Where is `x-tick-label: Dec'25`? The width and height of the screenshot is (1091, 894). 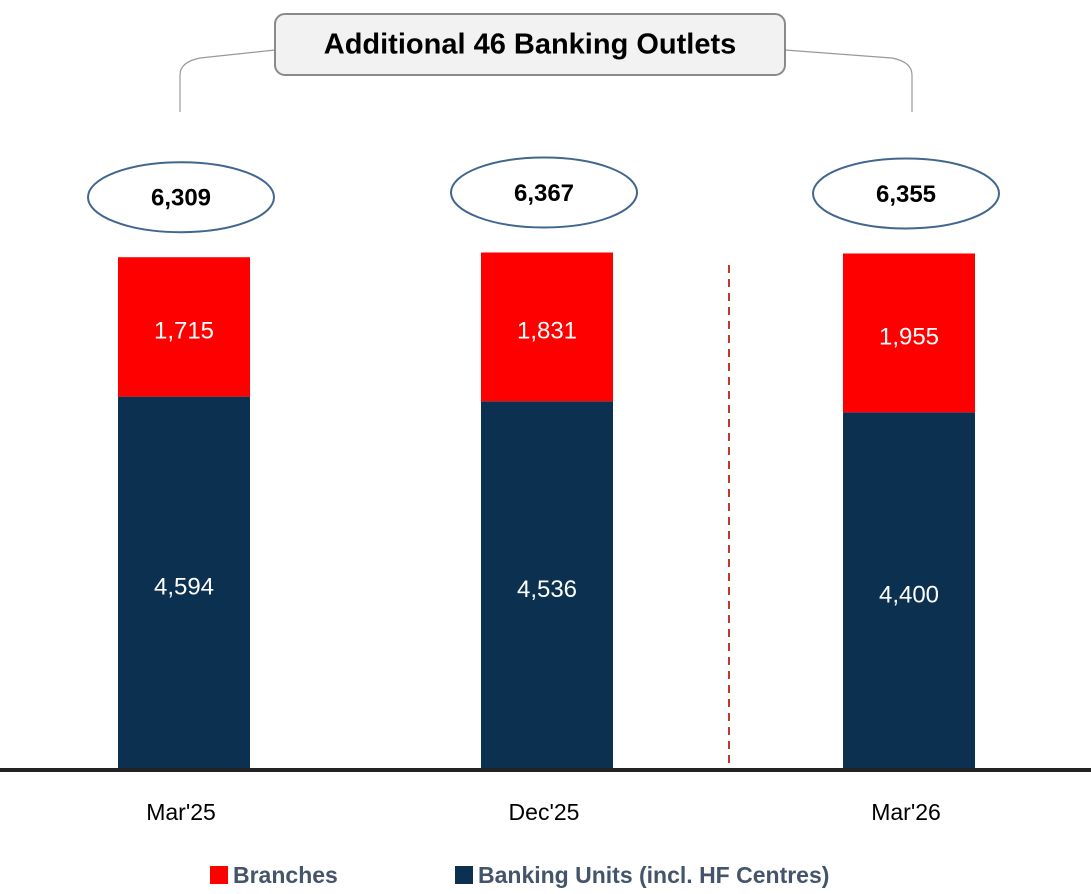 x-tick-label: Dec'25 is located at coordinates (544, 812).